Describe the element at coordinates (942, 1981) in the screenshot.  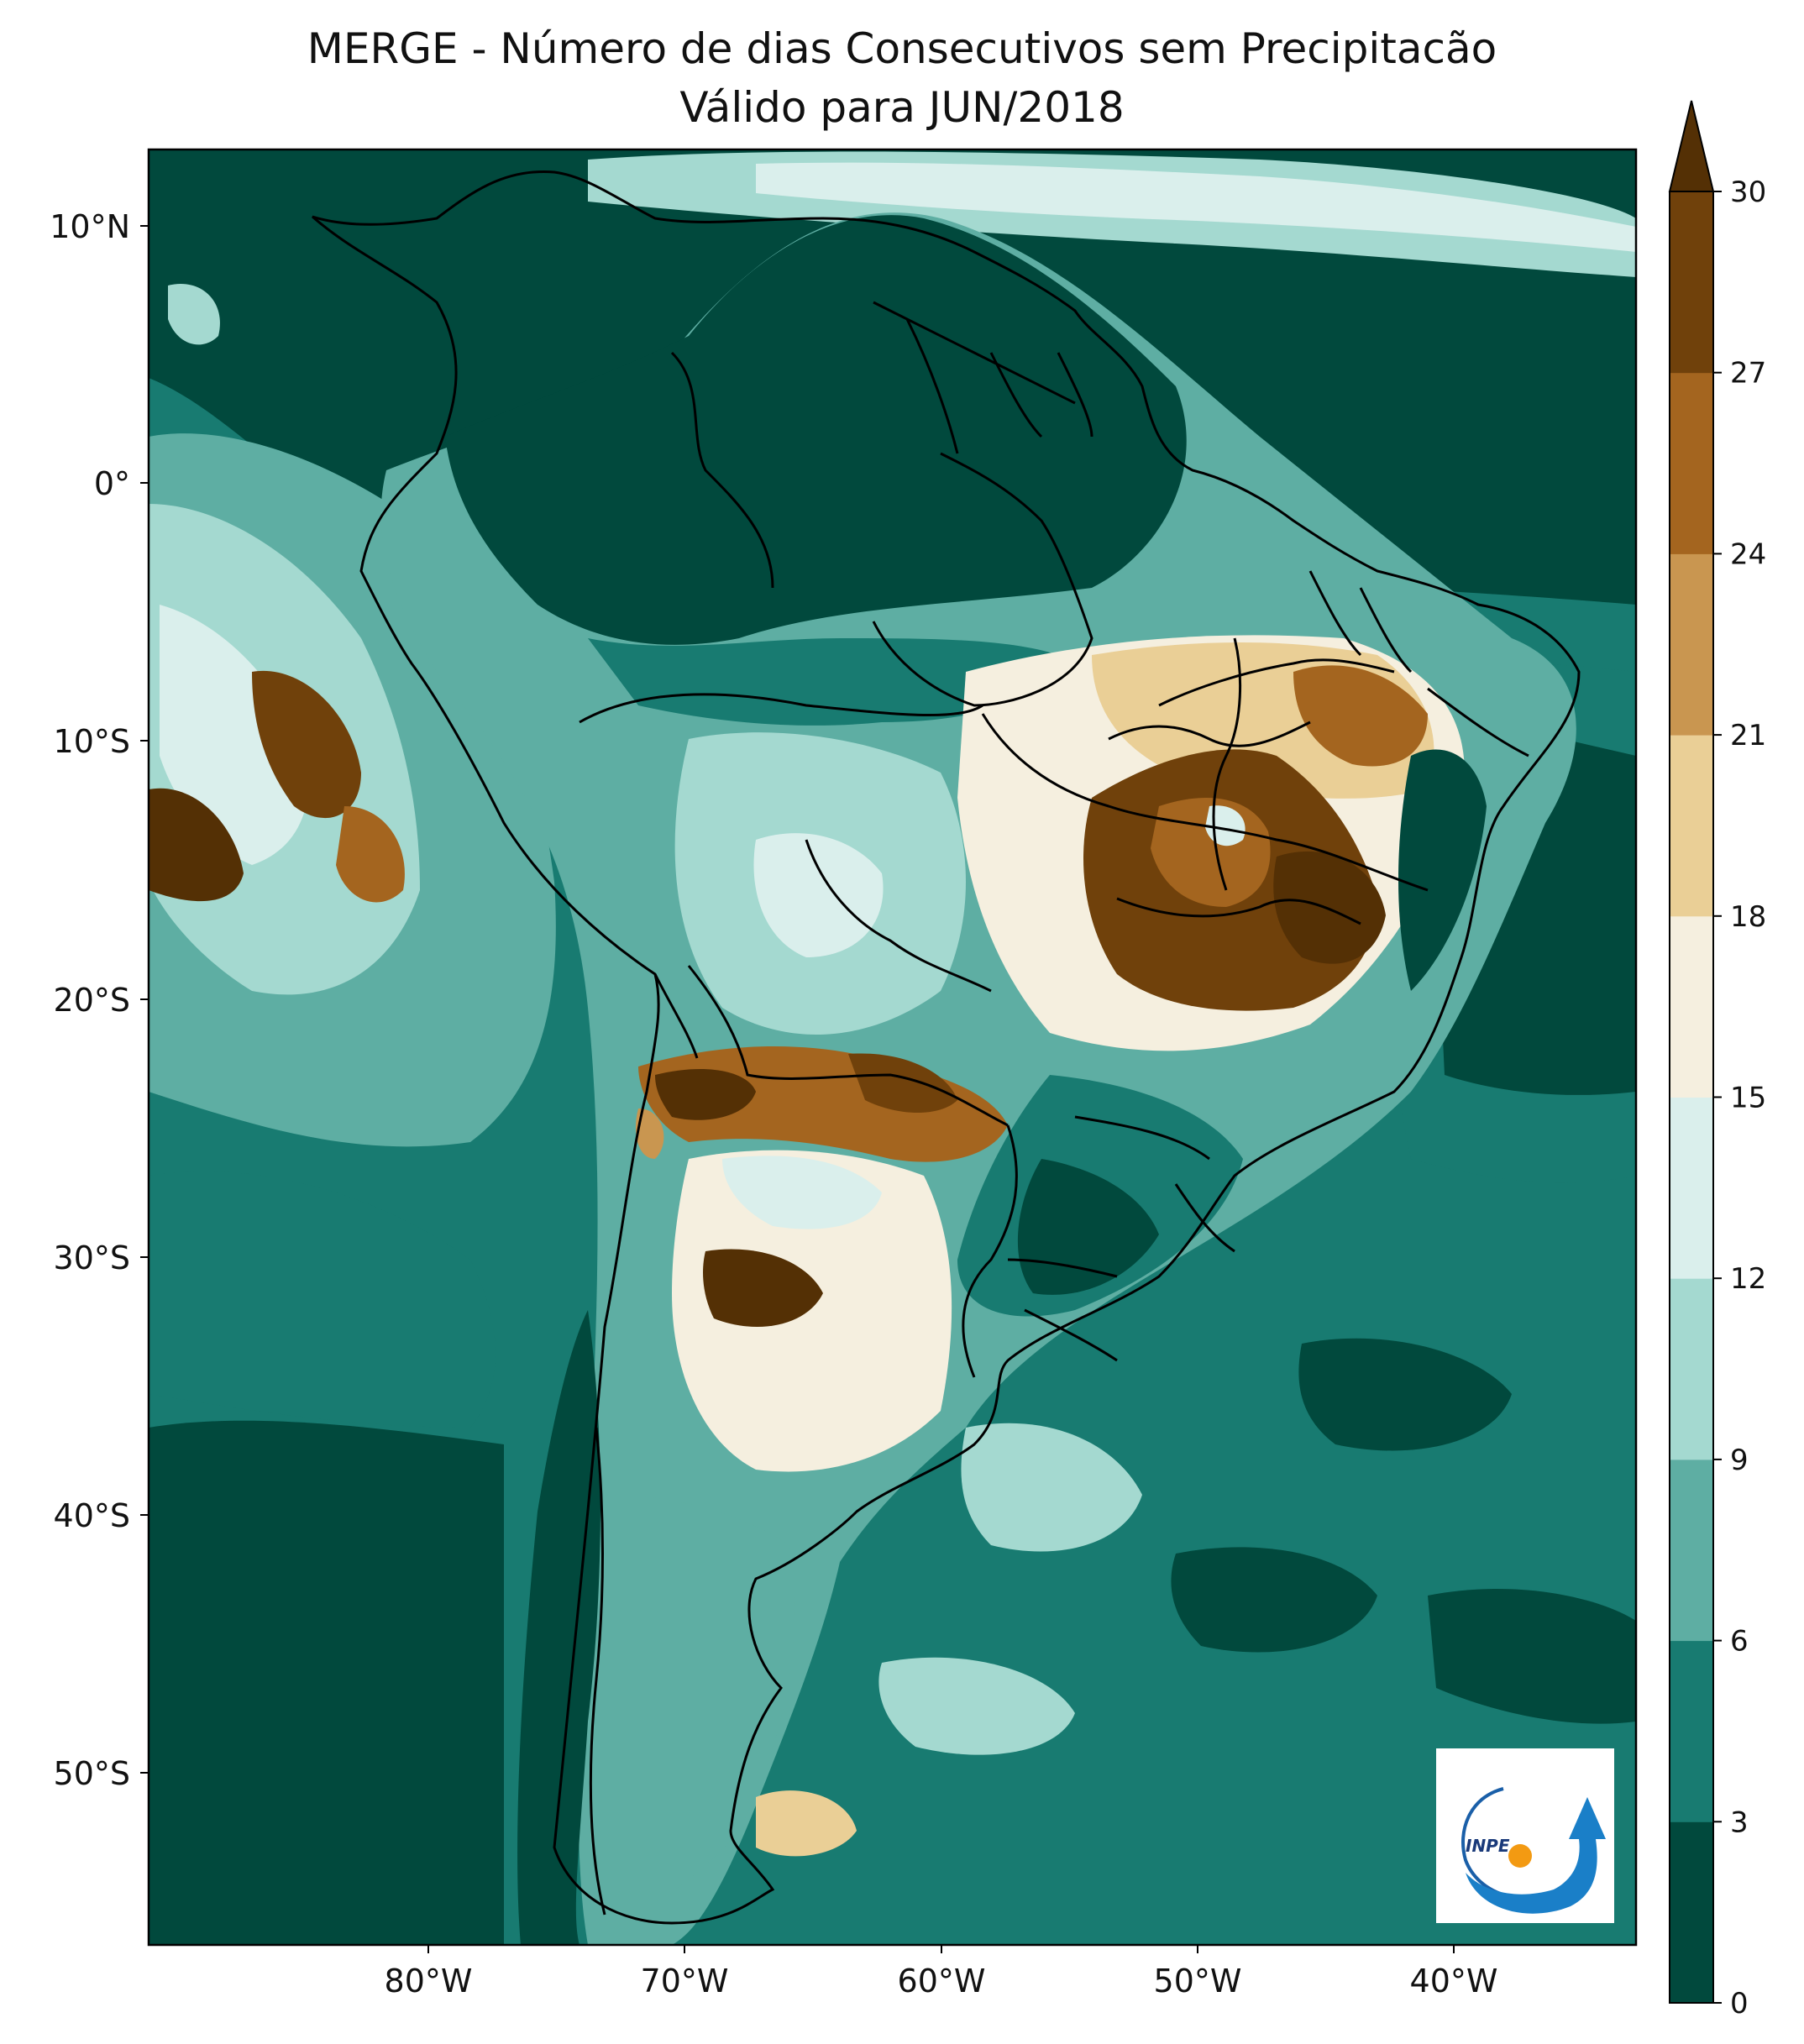
I see `lon-label: 60°W` at that location.